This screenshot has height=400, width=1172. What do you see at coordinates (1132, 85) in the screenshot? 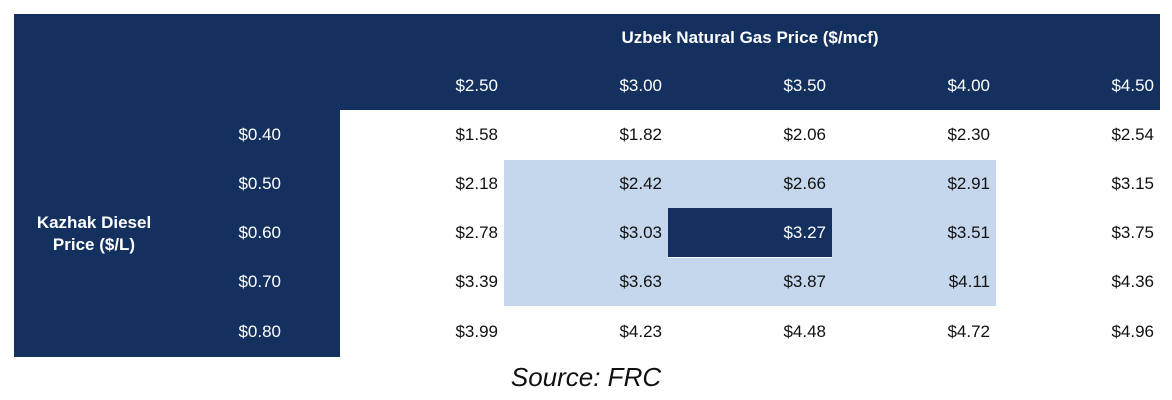
I see `column-label: $4.50` at bounding box center [1132, 85].